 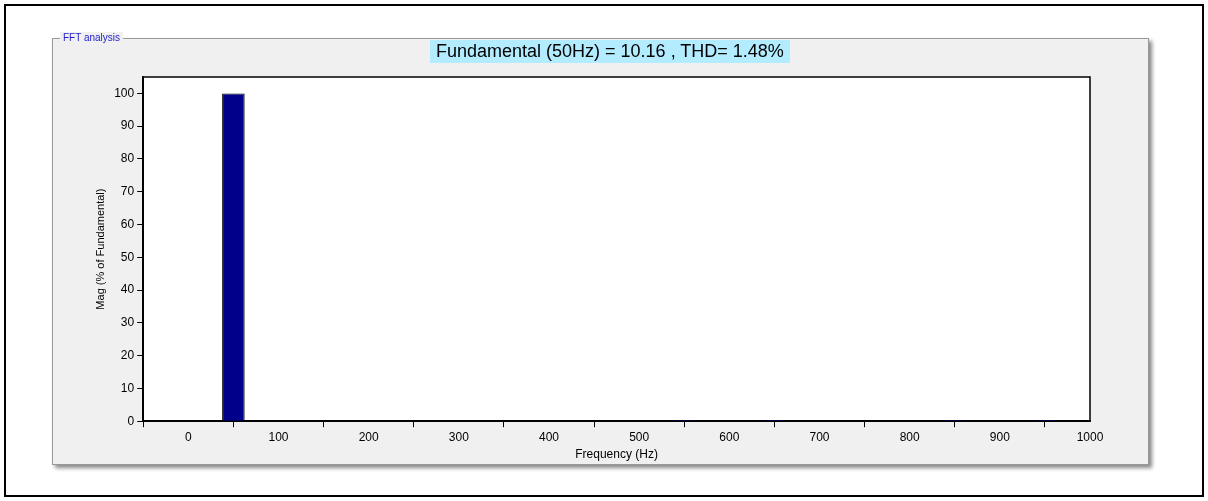 What do you see at coordinates (92, 37) in the screenshot?
I see `text: FFT analysis` at bounding box center [92, 37].